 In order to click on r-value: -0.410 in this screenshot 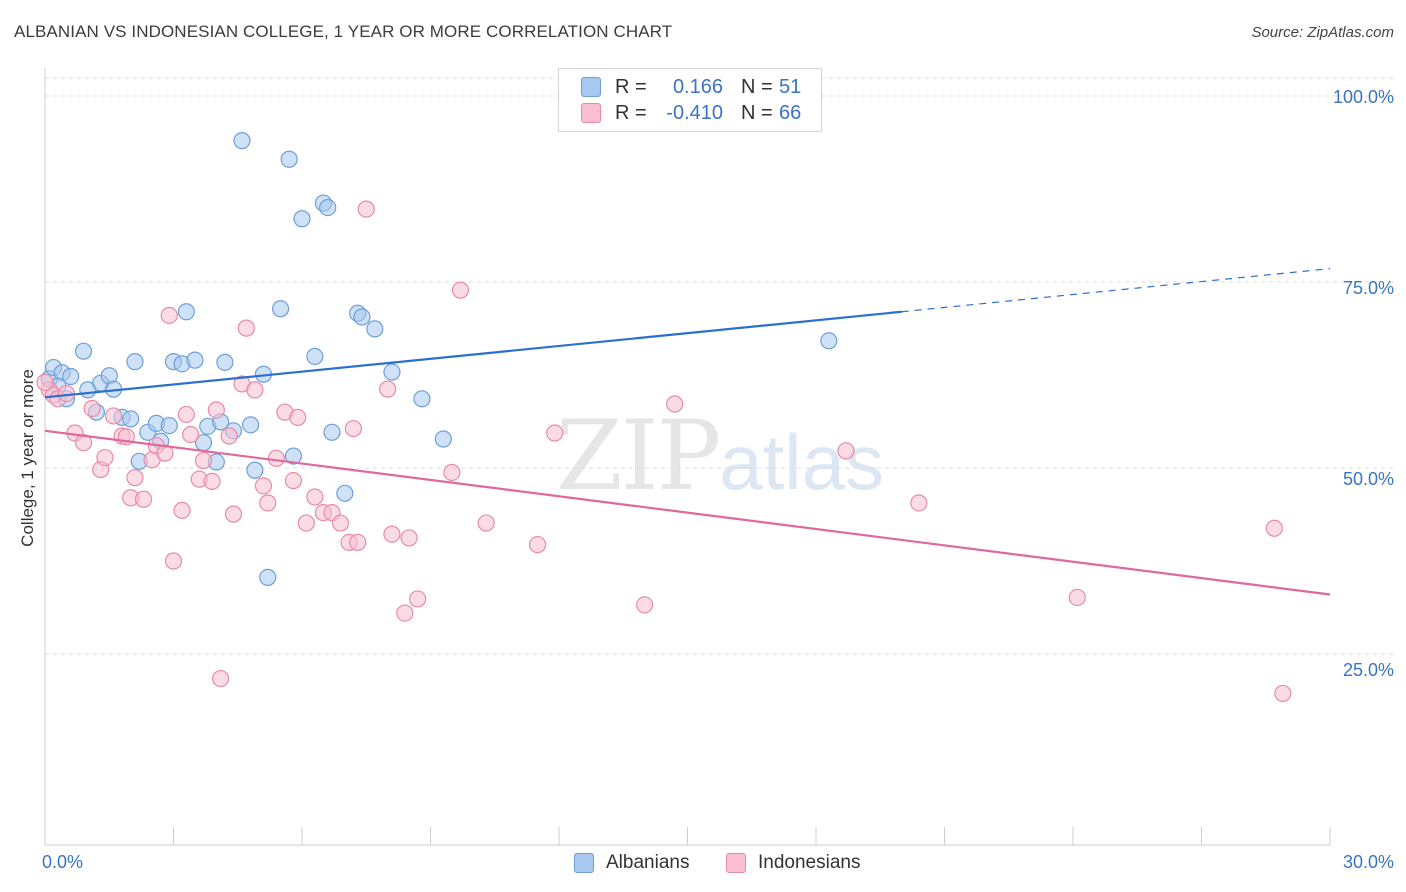, I will do `click(694, 112)`.